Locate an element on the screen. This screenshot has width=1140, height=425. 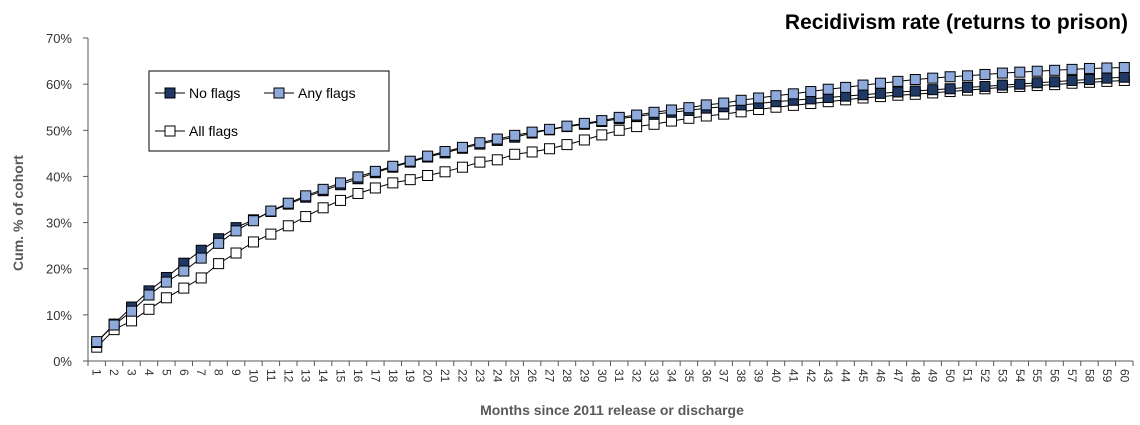
x-tick-label: 39 is located at coordinates (759, 376).